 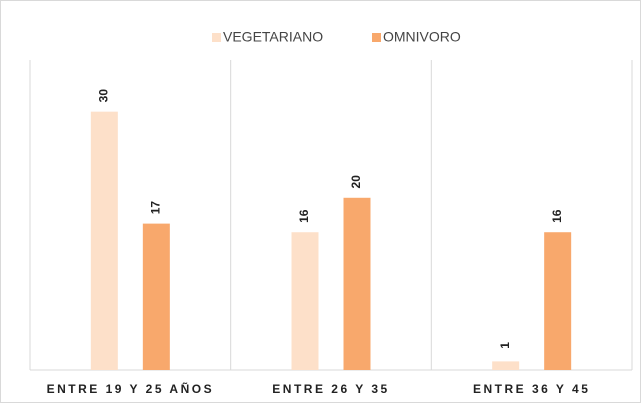 I want to click on data-label: 20, so click(x=356, y=182).